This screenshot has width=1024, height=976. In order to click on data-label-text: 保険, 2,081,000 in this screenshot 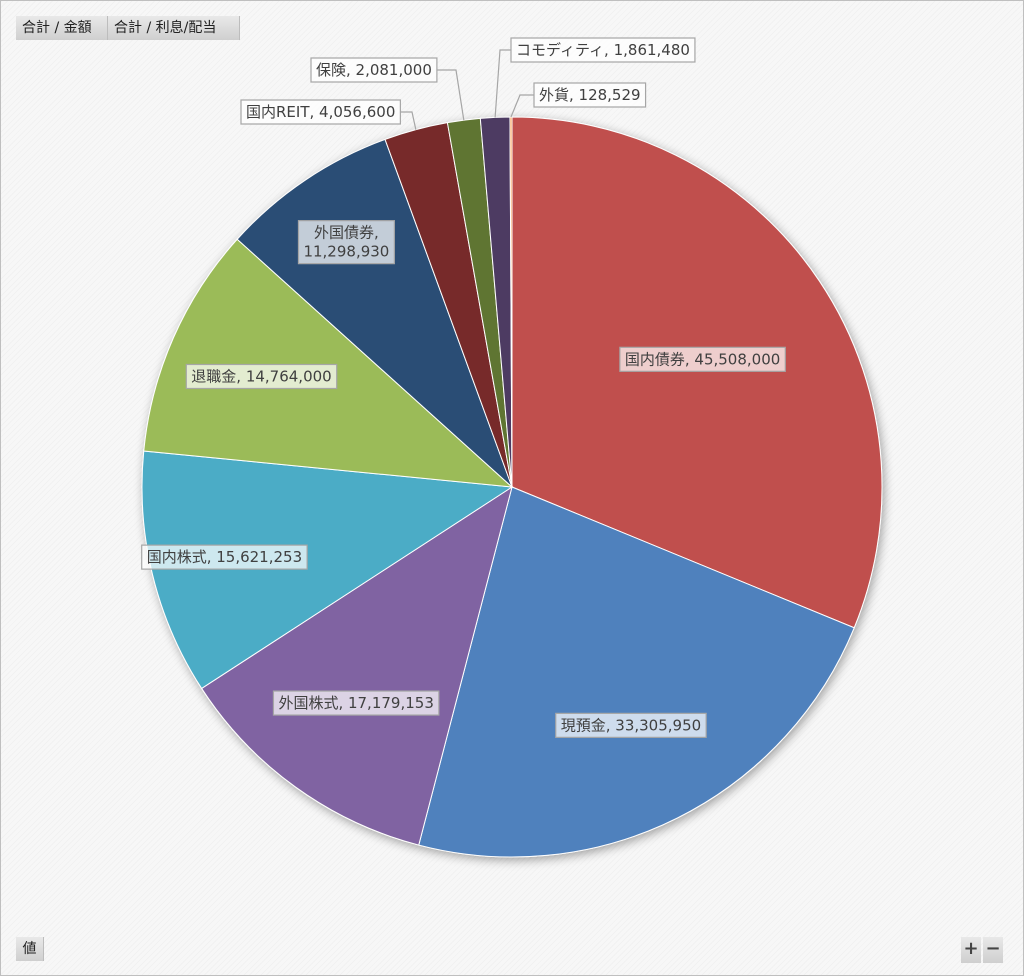, I will do `click(374, 70)`.